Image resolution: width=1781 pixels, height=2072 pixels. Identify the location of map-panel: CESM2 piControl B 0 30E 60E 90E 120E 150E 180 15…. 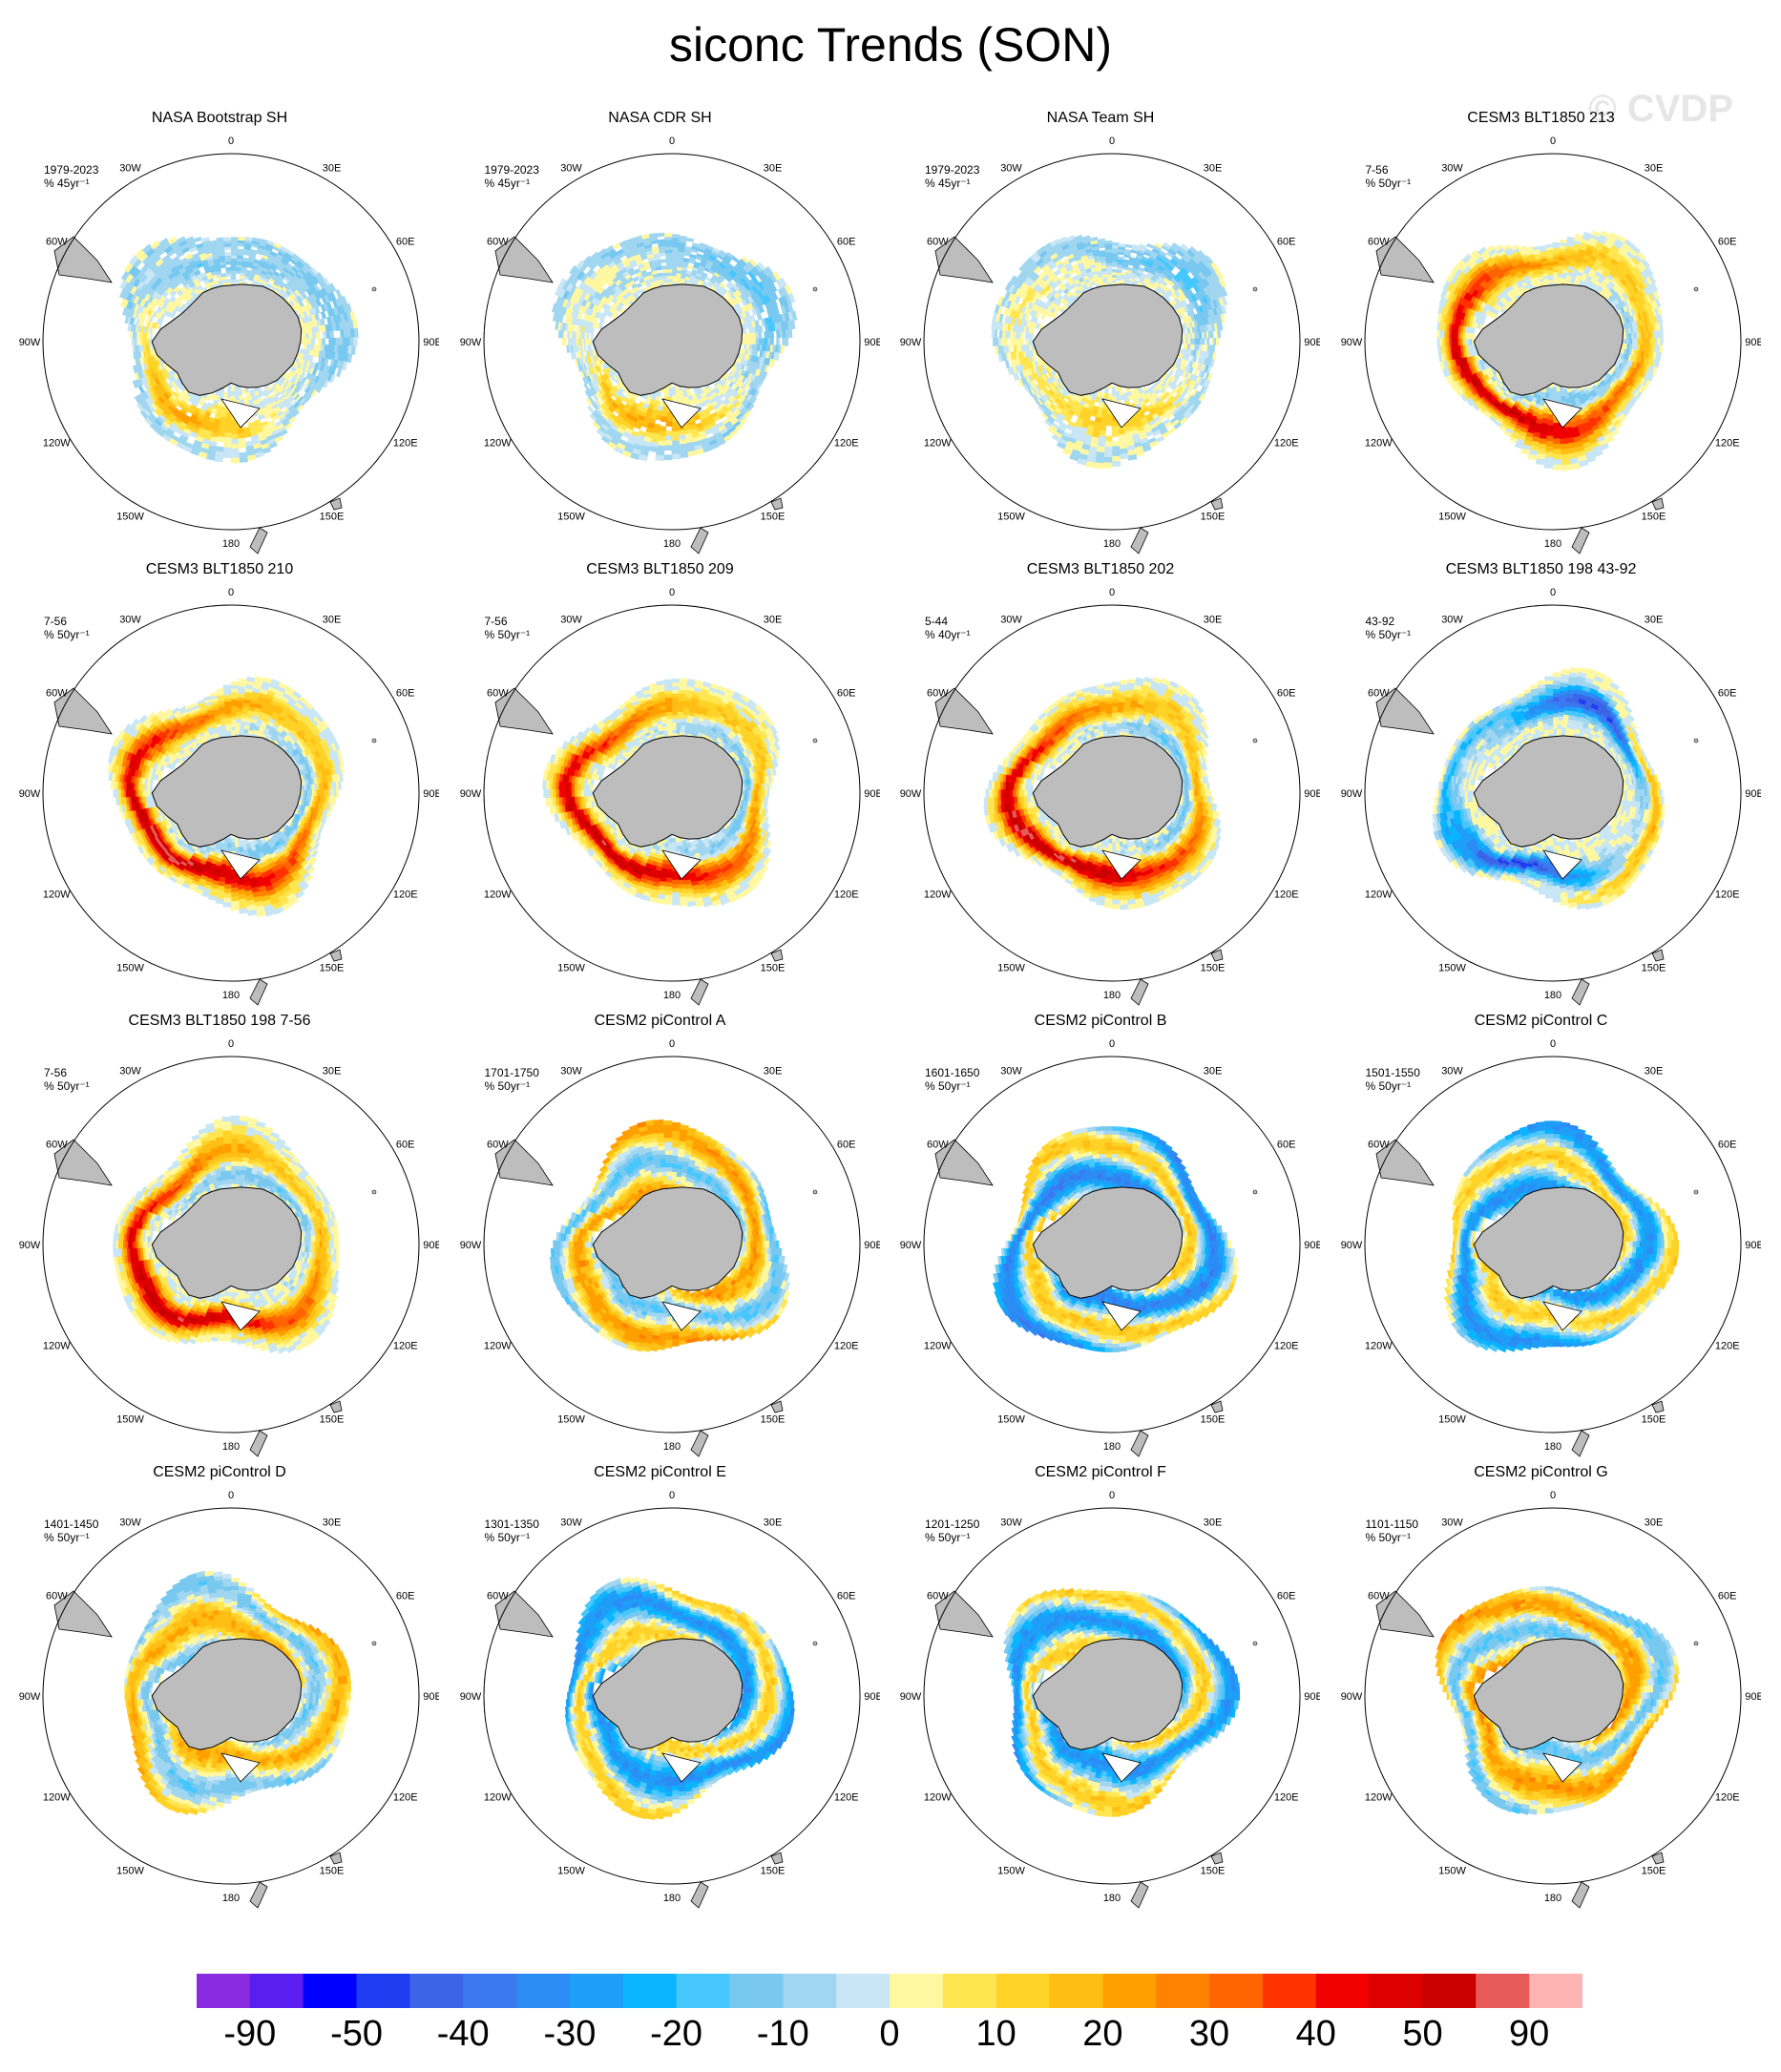
(1100, 1237).